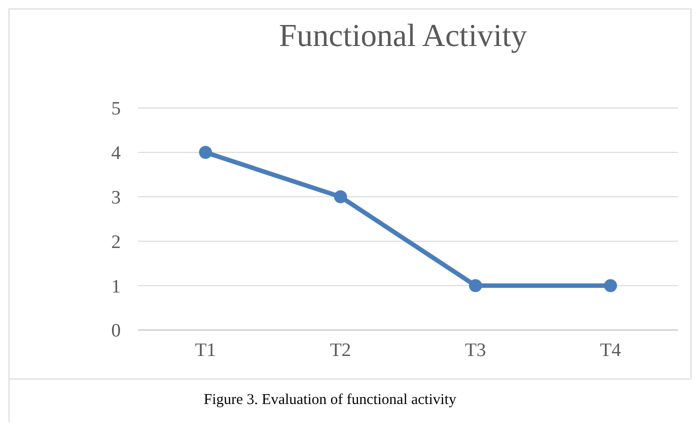 This screenshot has width=700, height=430. I want to click on y-tick-label: 0, so click(116, 331).